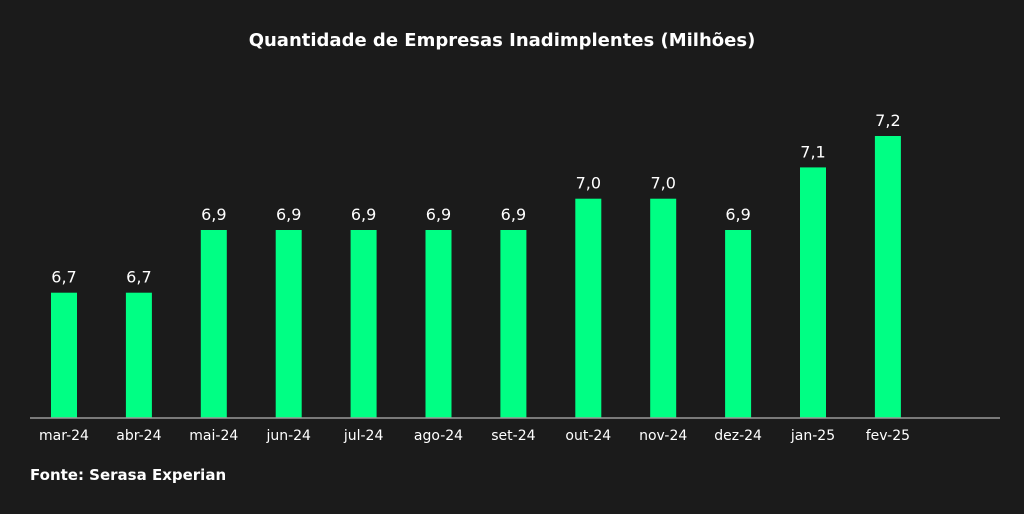 This screenshot has height=514, width=1024. I want to click on value-label-abr-24: 6,7, so click(138, 277).